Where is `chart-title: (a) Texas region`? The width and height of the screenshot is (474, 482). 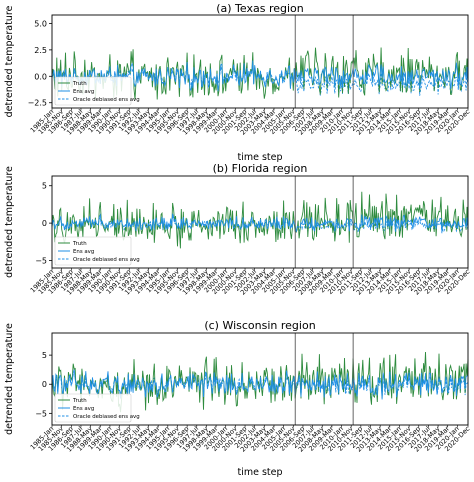 chart-title: (a) Texas region is located at coordinates (260, 8).